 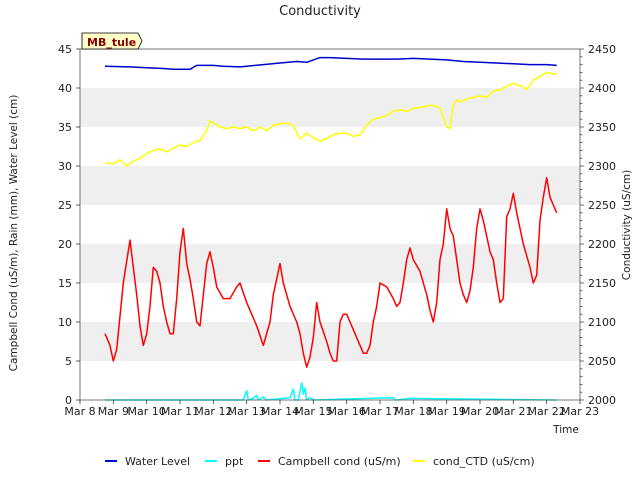 What do you see at coordinates (330, 63) in the screenshot?
I see `series-line-water-level` at bounding box center [330, 63].